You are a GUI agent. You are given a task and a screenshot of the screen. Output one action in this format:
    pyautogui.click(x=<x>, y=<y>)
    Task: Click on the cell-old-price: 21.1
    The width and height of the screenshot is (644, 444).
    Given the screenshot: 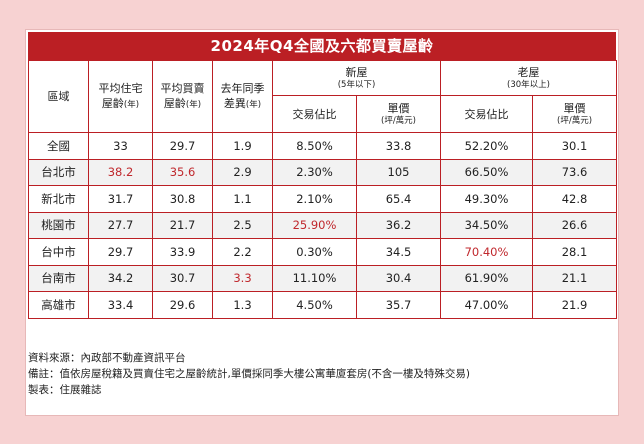 What is the action you would take?
    pyautogui.click(x=575, y=278)
    